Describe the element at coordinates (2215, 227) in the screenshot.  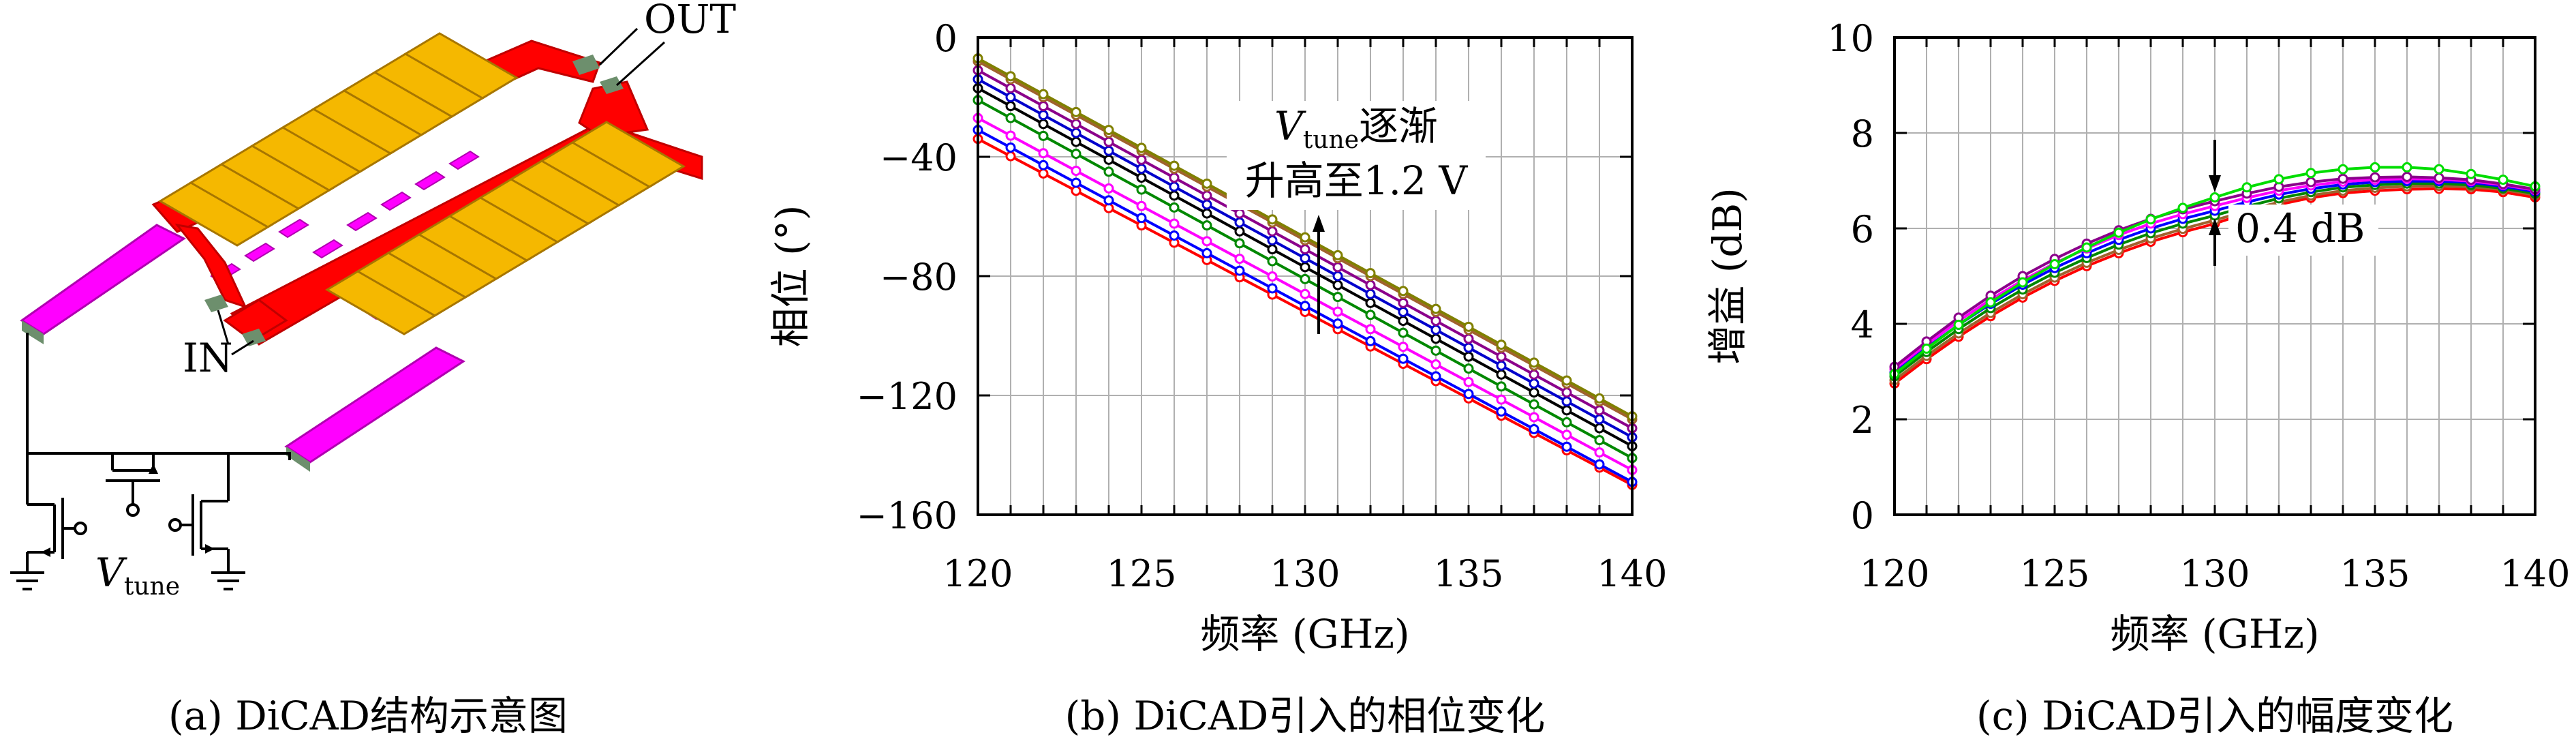
I see `panel-c-arrow-lower-head` at that location.